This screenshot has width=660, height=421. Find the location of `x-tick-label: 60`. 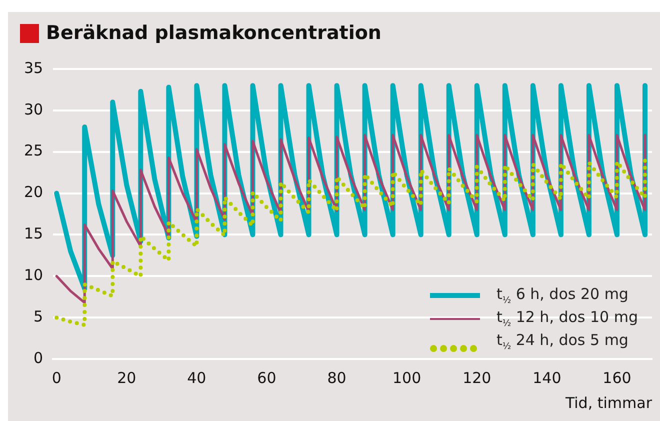

x-tick-label: 60 is located at coordinates (266, 377).